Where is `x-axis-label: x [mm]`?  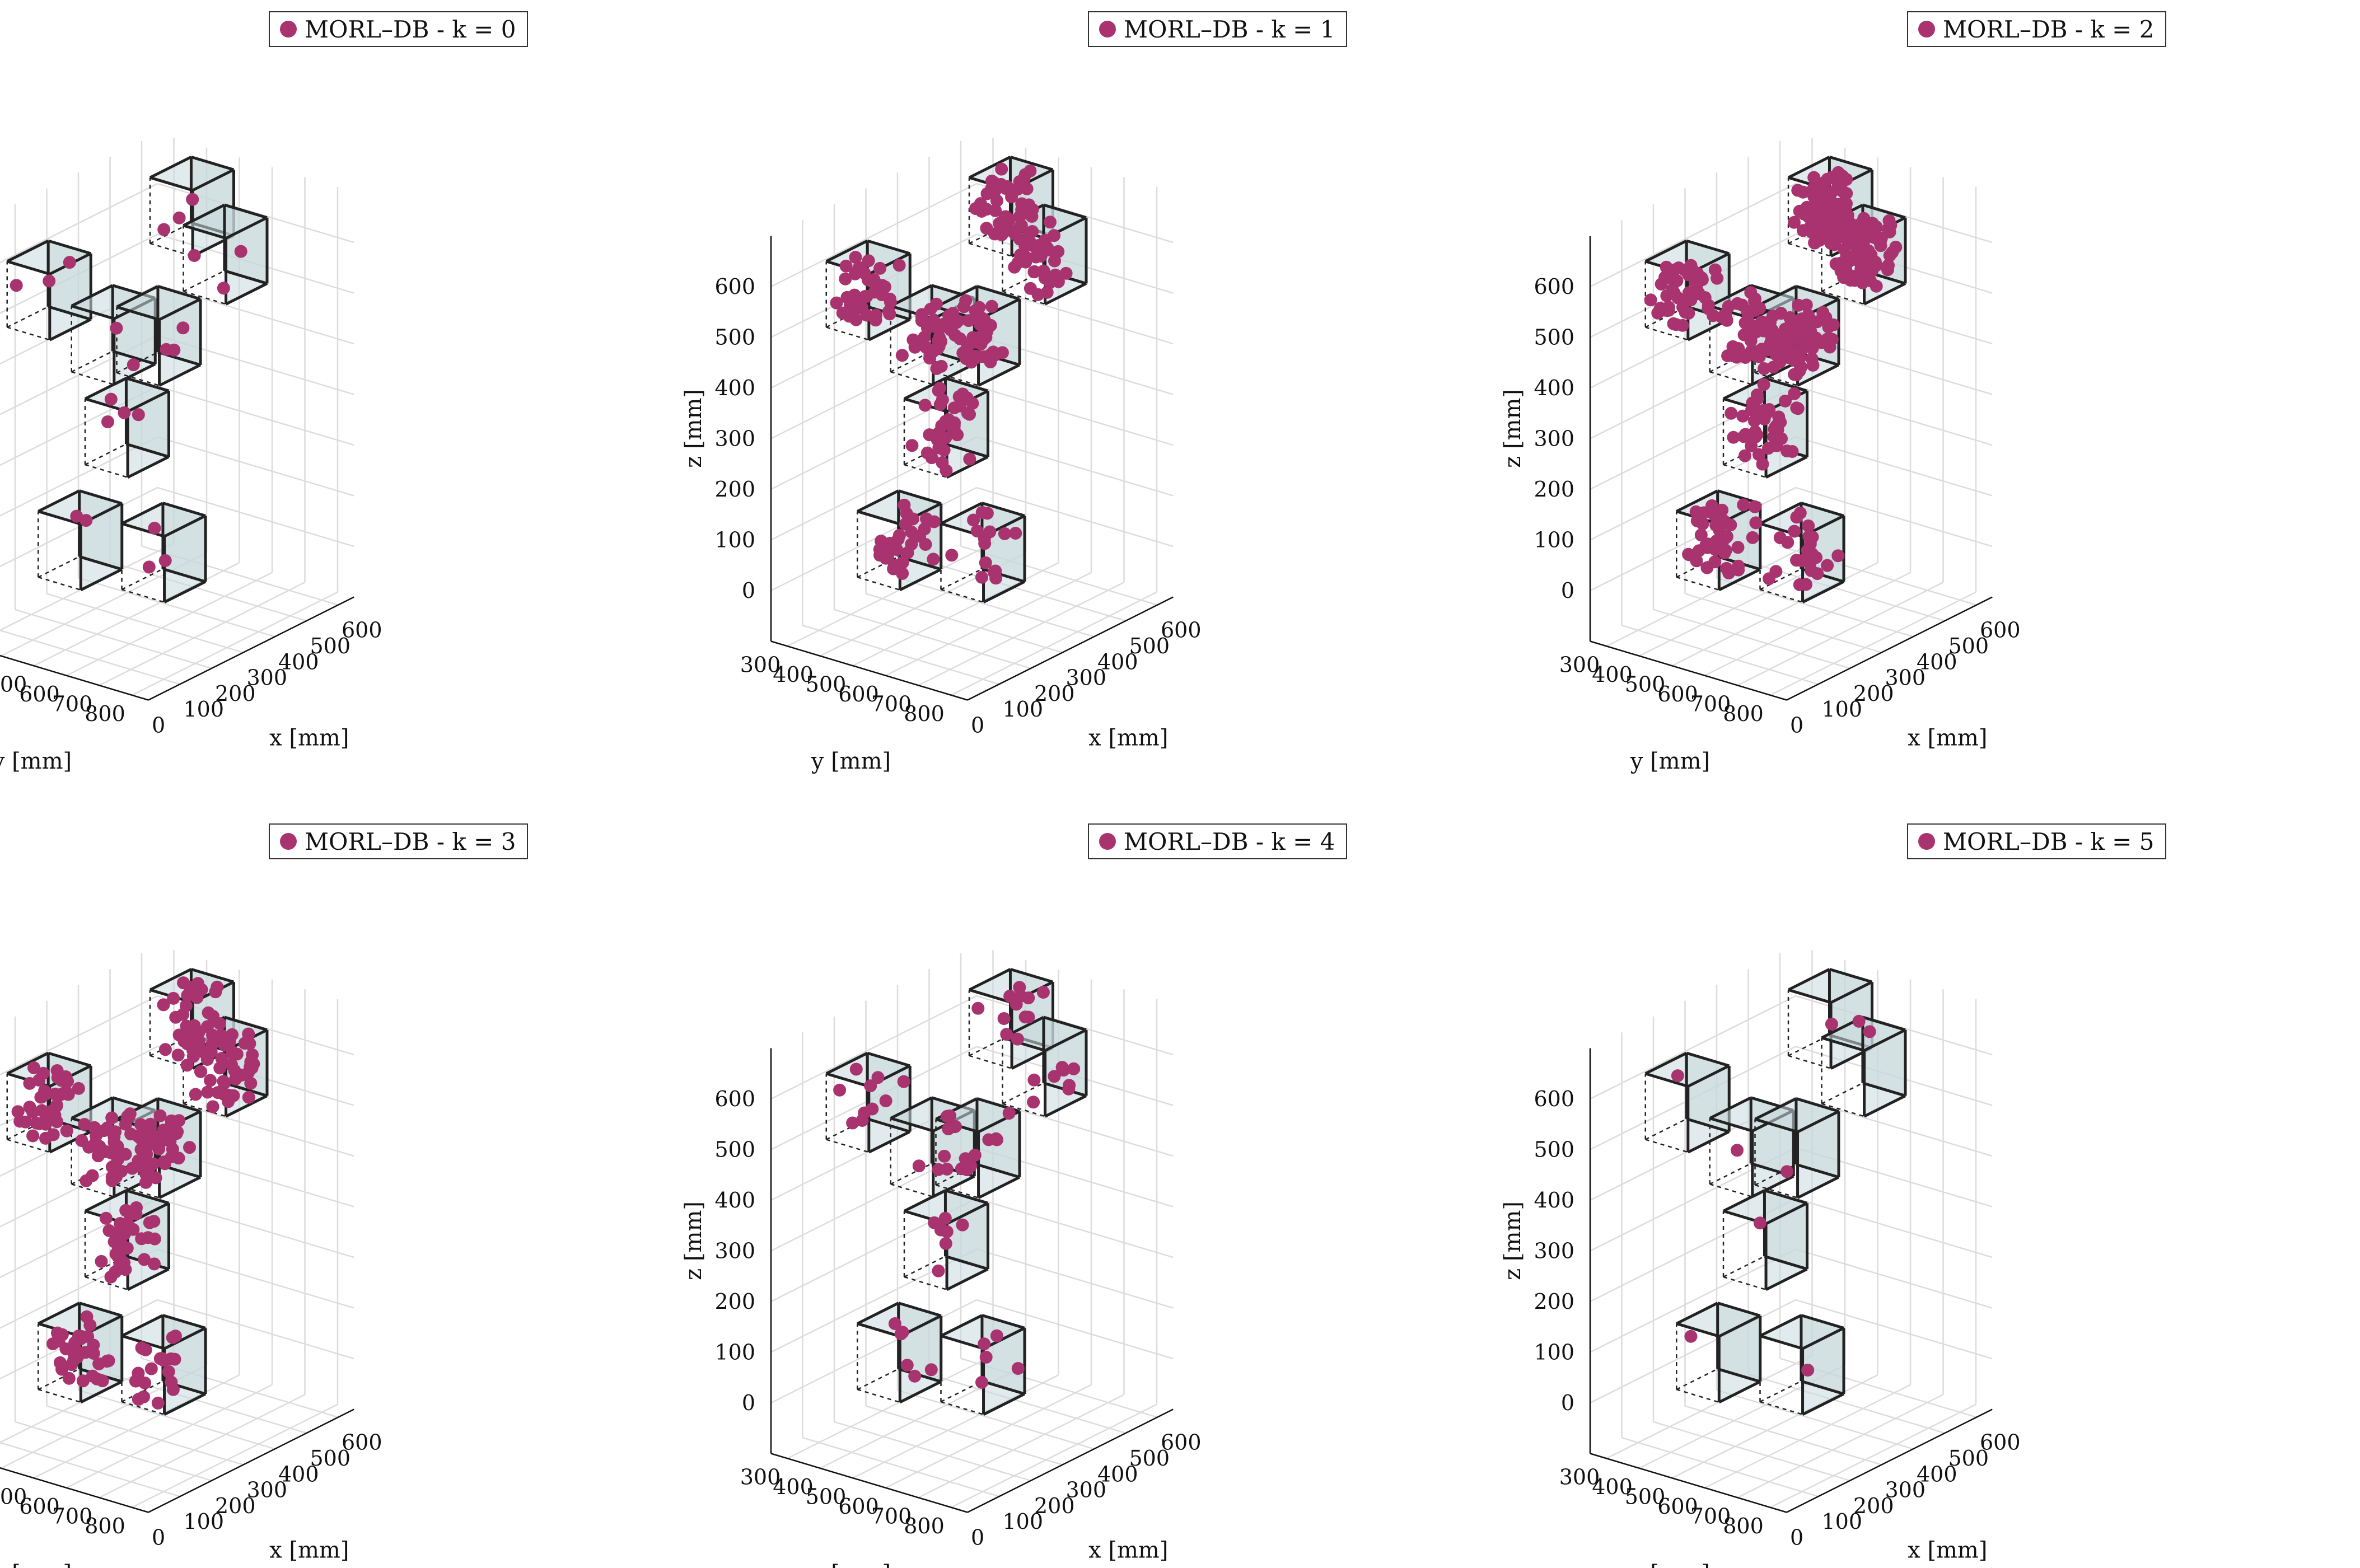 x-axis-label: x [mm] is located at coordinates (309, 738).